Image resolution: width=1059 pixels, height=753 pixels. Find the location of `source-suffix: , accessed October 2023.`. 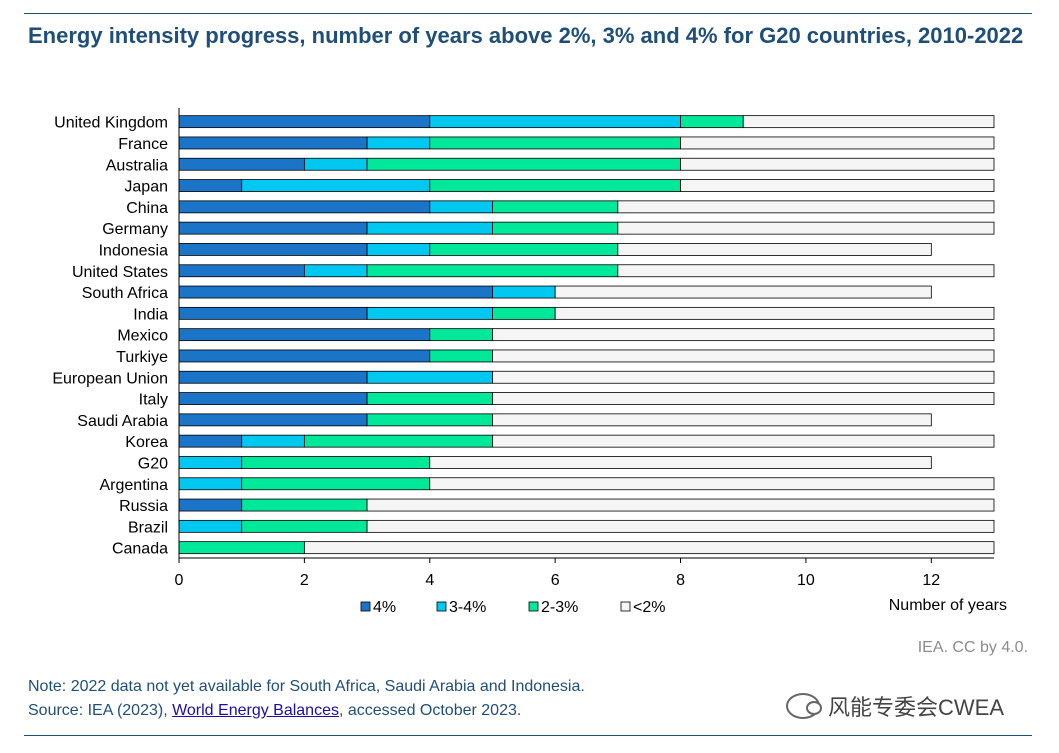

source-suffix: , accessed October 2023. is located at coordinates (430, 710).